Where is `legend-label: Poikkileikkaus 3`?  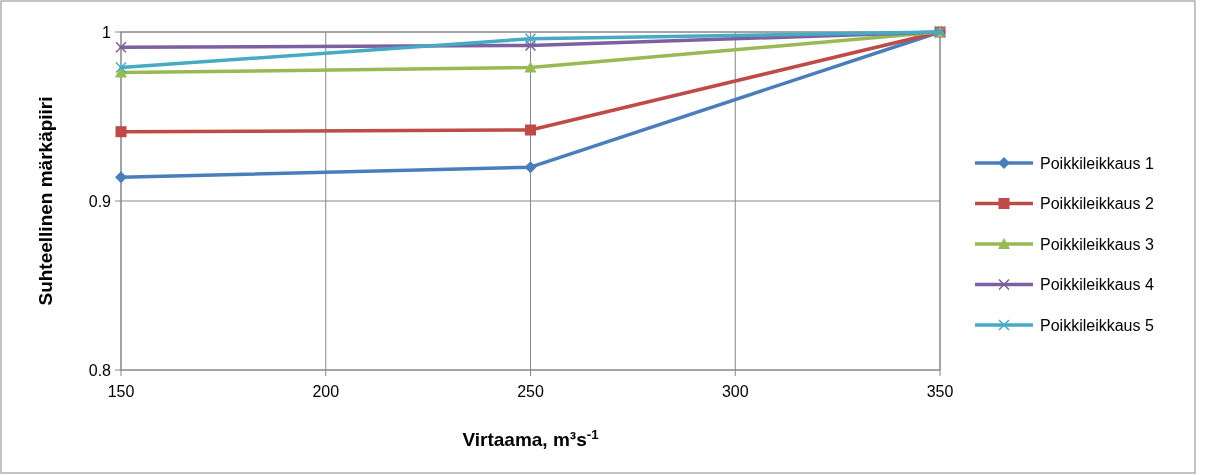
legend-label: Poikkileikkaus 3 is located at coordinates (1097, 244).